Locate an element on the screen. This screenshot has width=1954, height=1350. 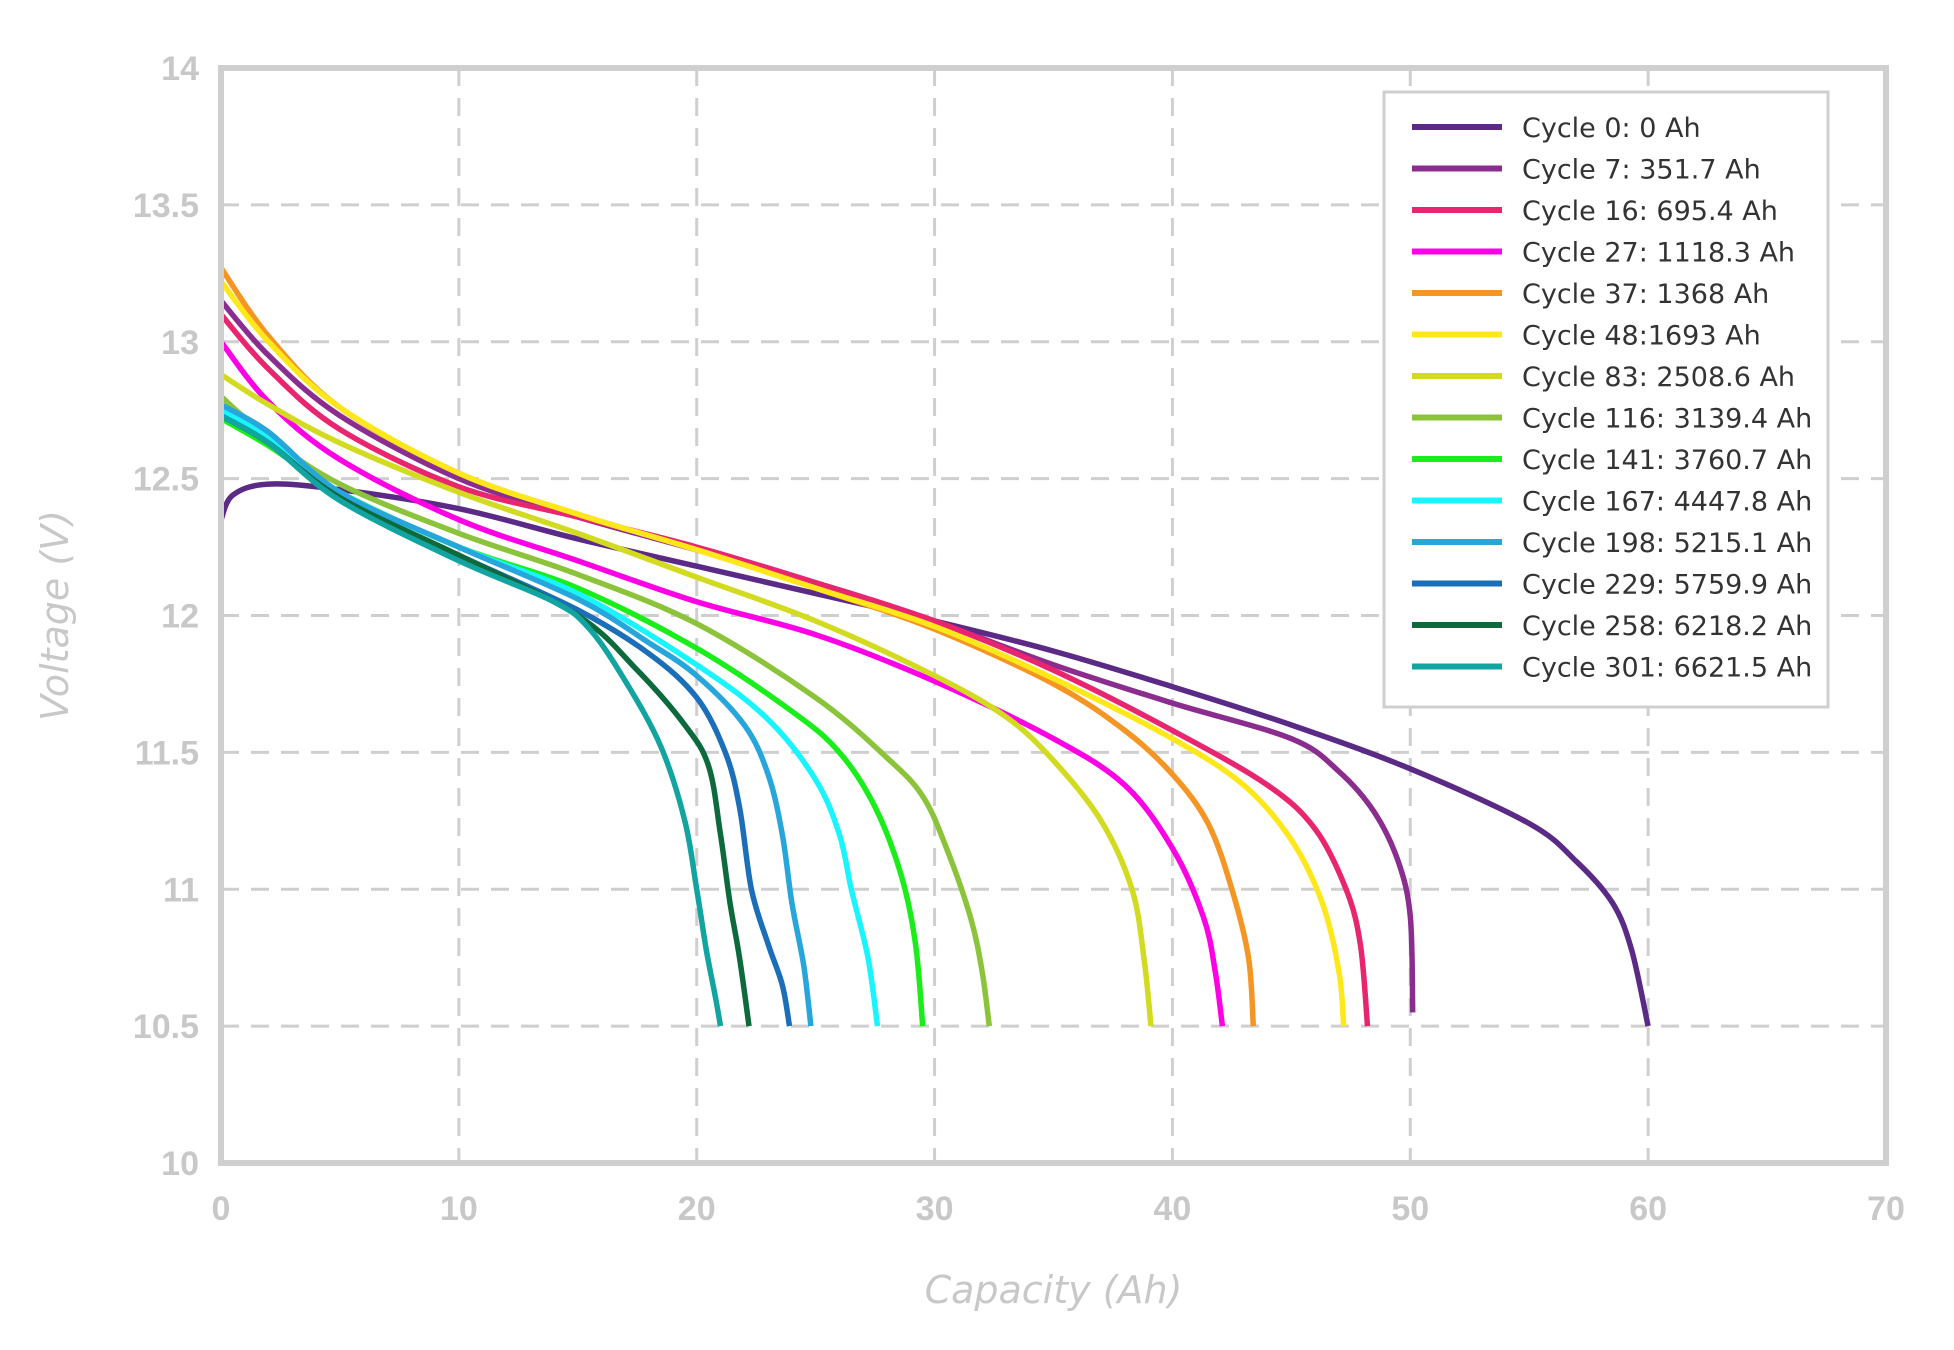
y-tick-label: 14 is located at coordinates (180, 69).